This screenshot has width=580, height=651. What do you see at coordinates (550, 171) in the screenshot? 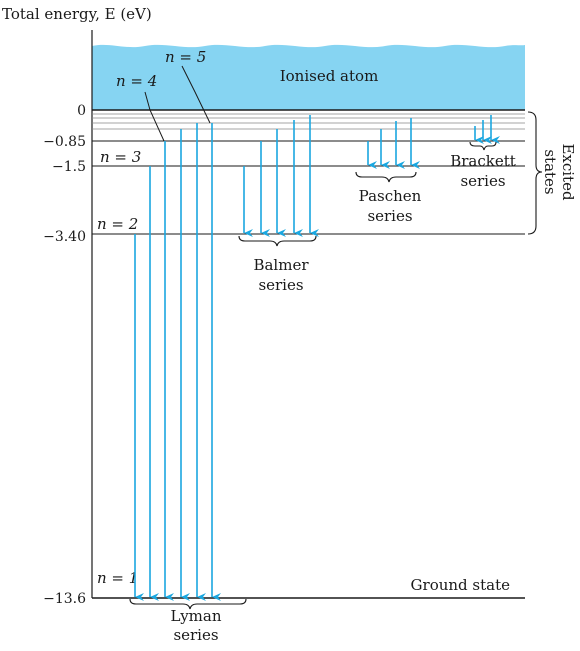
I see `excited-label-sub: states` at bounding box center [550, 171].